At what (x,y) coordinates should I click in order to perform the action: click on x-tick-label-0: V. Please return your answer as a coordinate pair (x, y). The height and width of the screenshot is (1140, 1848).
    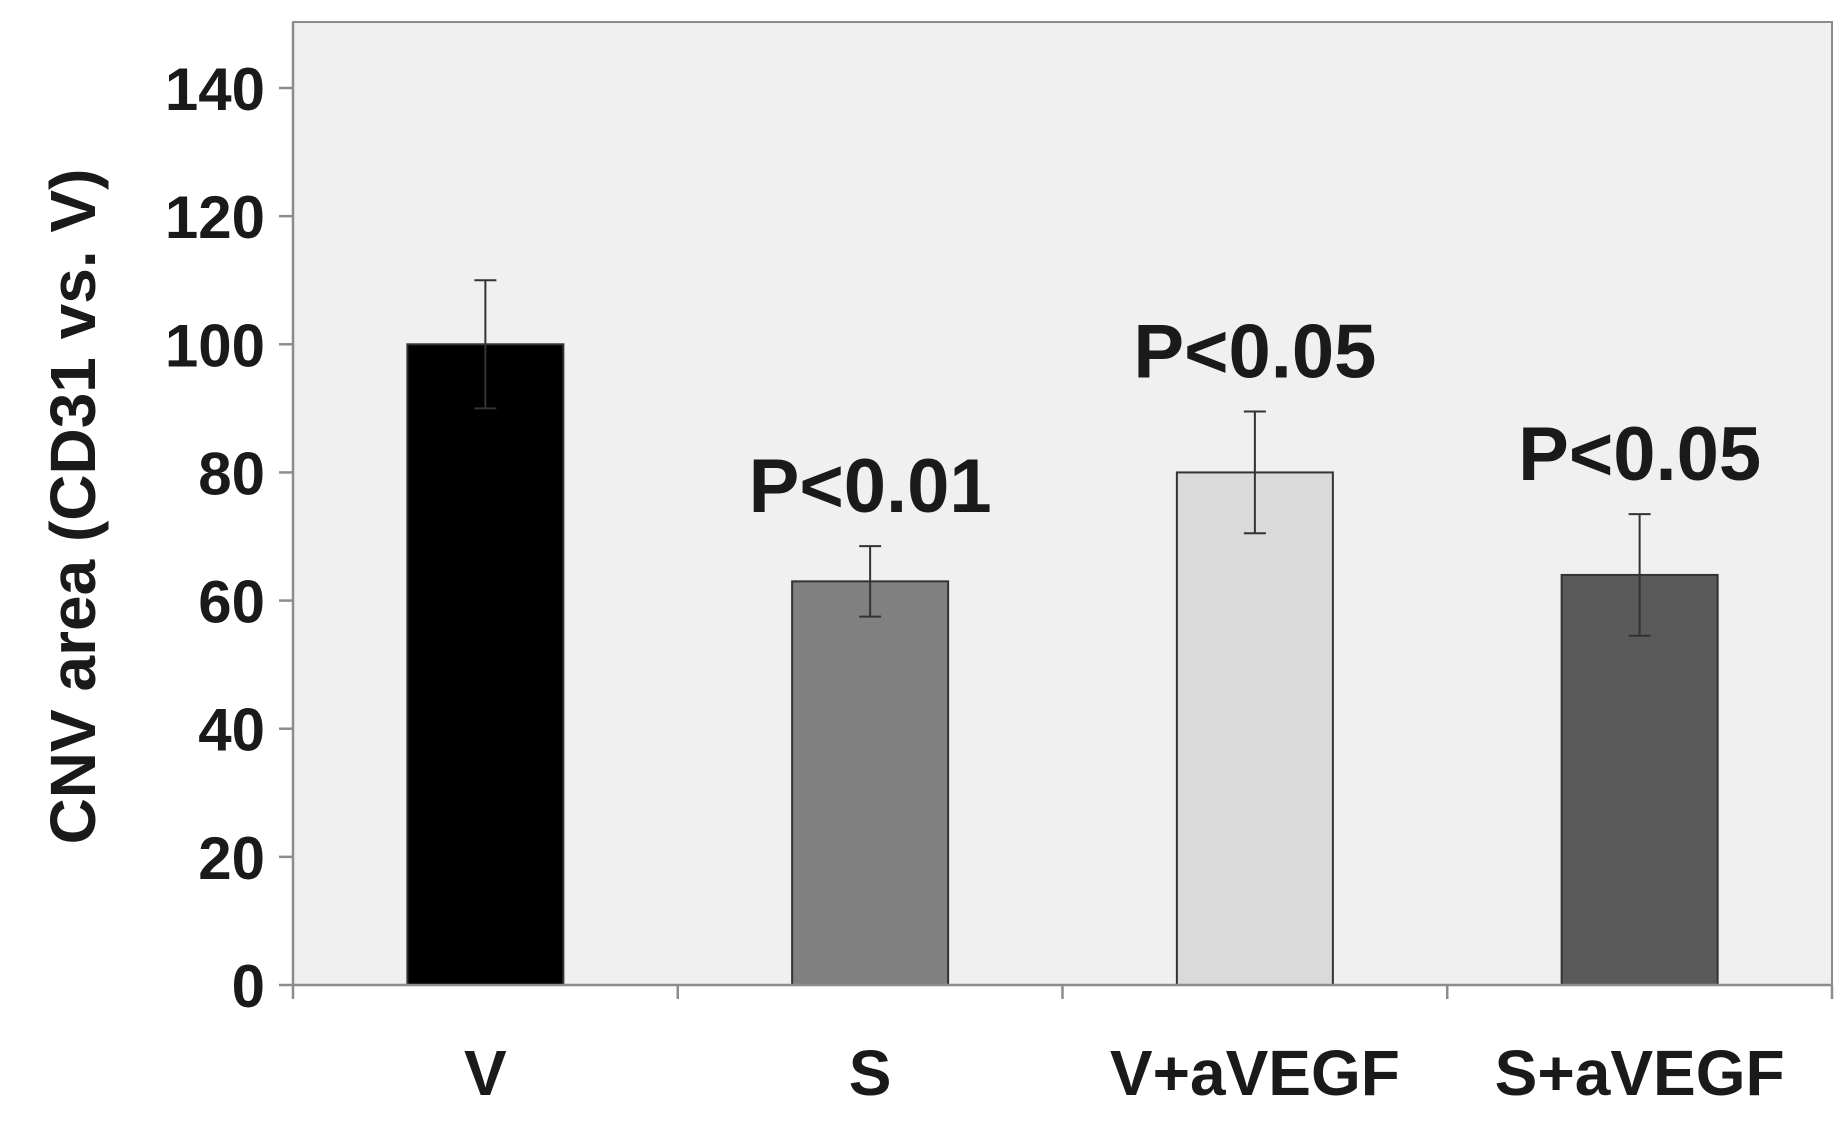
    Looking at the image, I should click on (485, 1073).